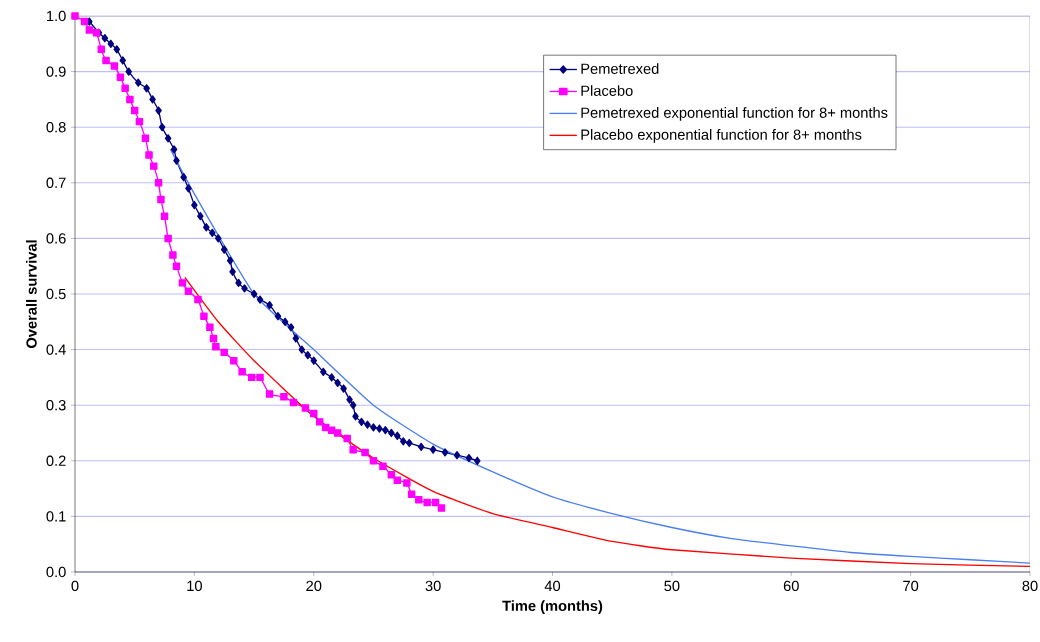 This screenshot has height=642, width=1040. What do you see at coordinates (791, 586) in the screenshot?
I see `x-tick-label: 60` at bounding box center [791, 586].